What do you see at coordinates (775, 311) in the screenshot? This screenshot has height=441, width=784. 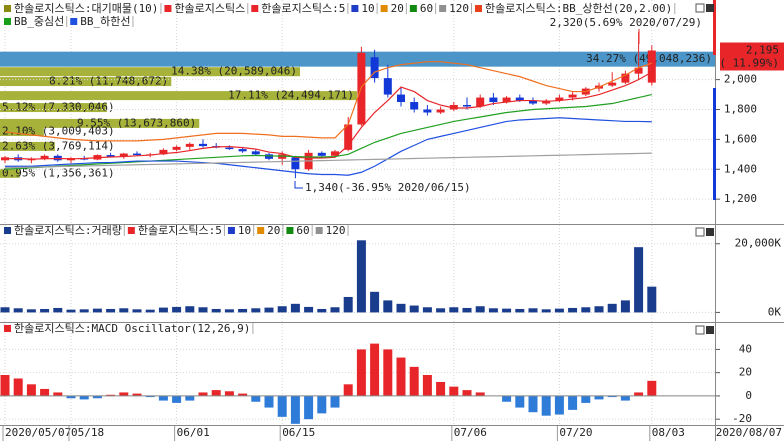 I see `y-tick-label: 0K` at bounding box center [775, 311].